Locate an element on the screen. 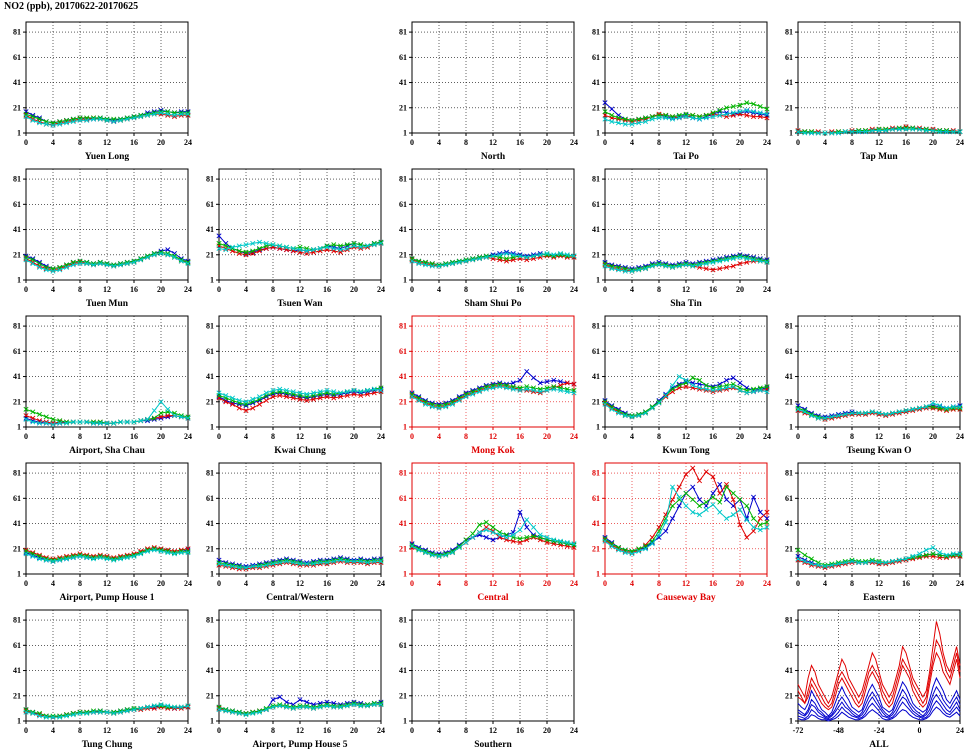 This screenshot has width=965, height=755. panel-title: Airport, Sha Chau is located at coordinates (107, 451).